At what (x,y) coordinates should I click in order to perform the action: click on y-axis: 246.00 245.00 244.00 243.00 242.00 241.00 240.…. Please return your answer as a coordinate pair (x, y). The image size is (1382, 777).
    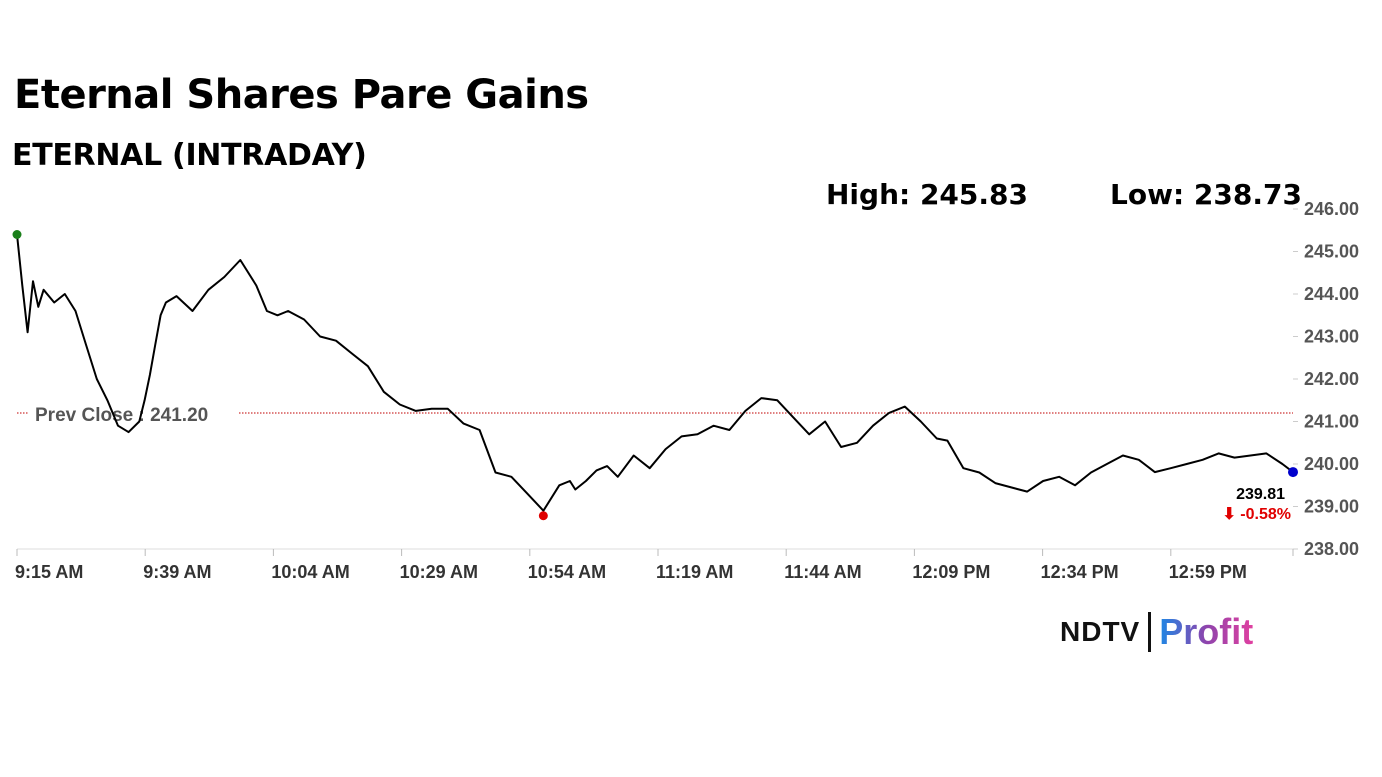
    Looking at the image, I should click on (1326, 379).